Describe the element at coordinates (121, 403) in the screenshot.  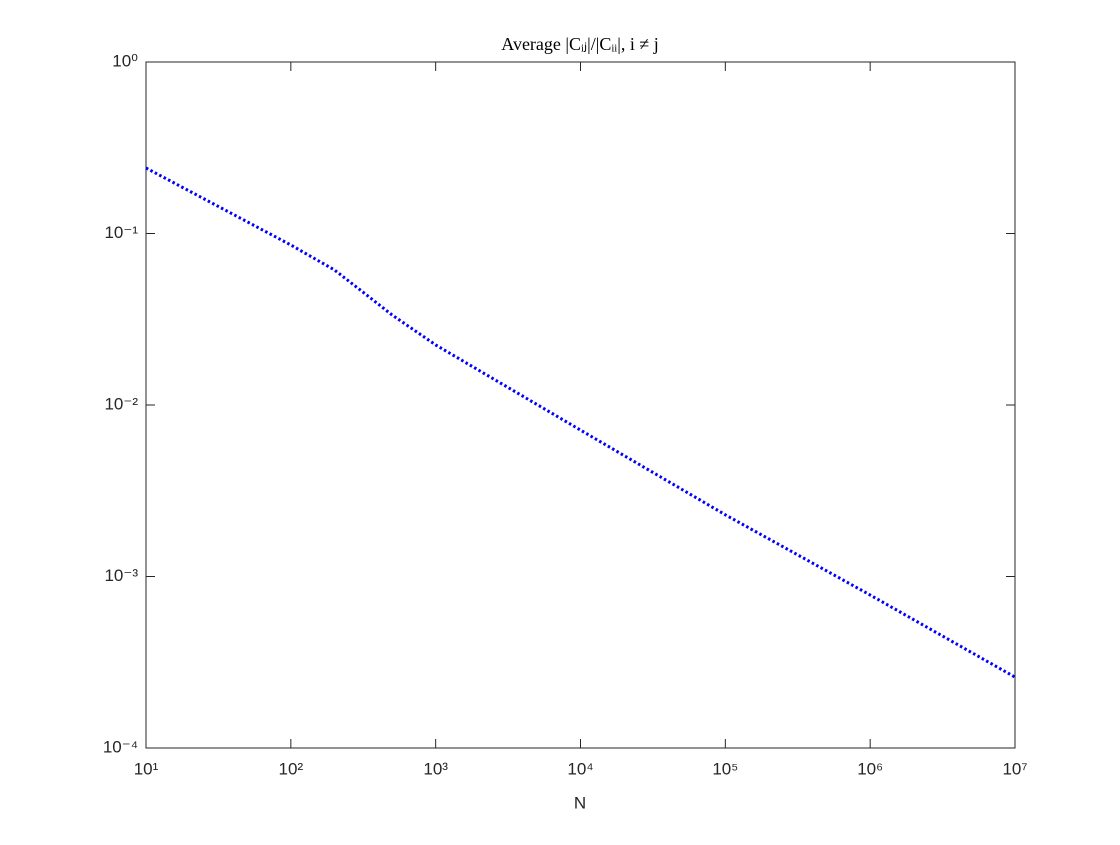
I see `y-tick-label: 10⁻²` at that location.